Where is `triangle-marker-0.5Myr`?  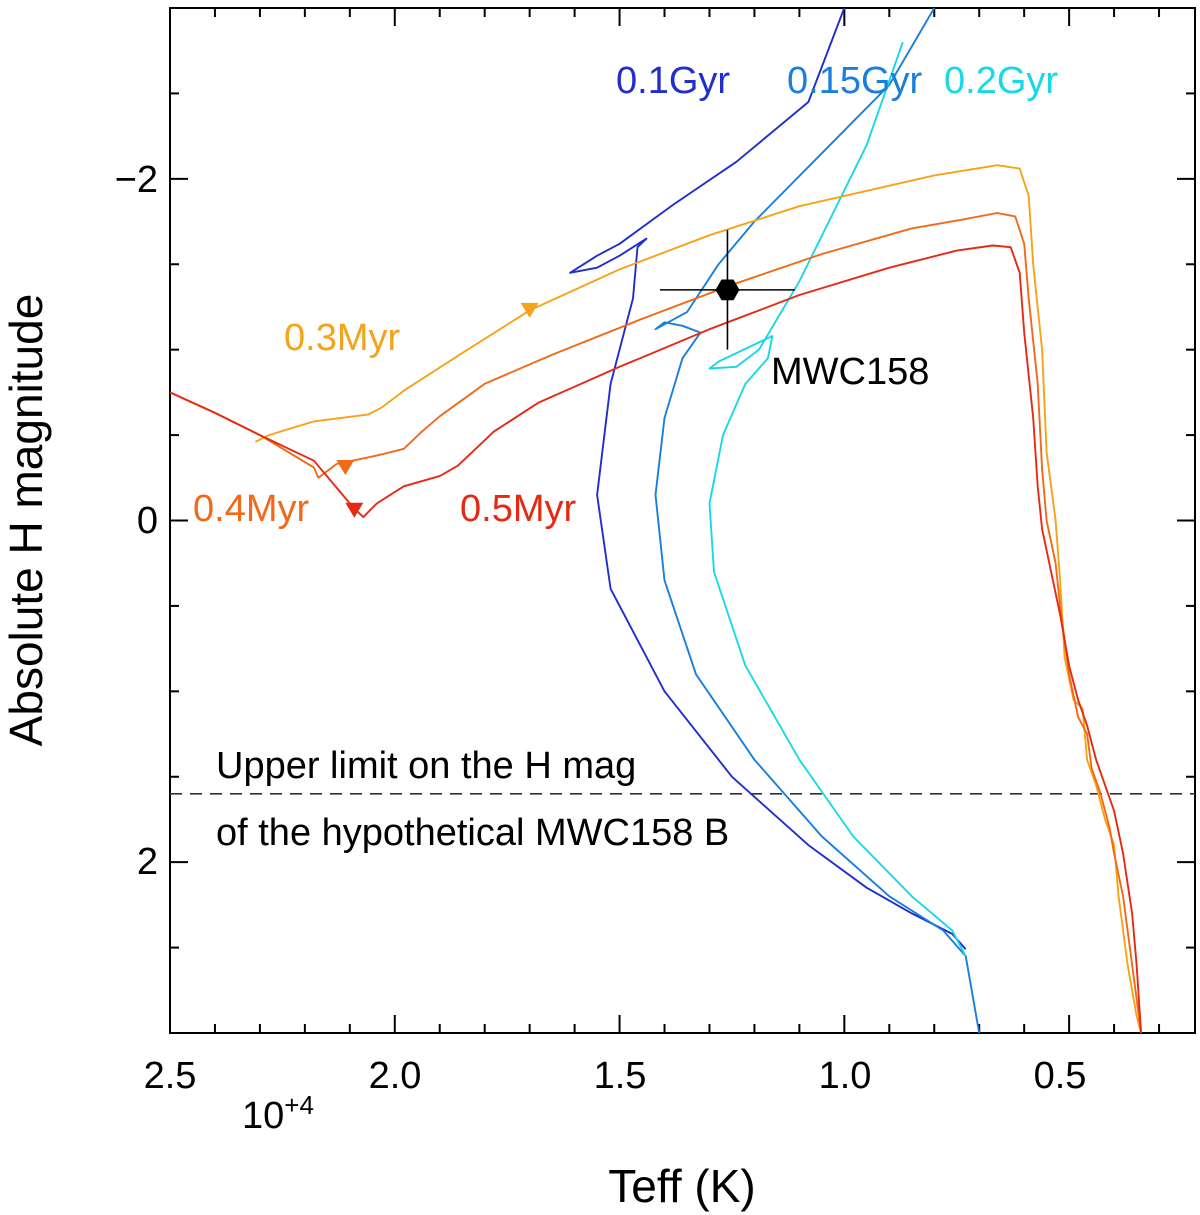
triangle-marker-0.5Myr is located at coordinates (354, 510).